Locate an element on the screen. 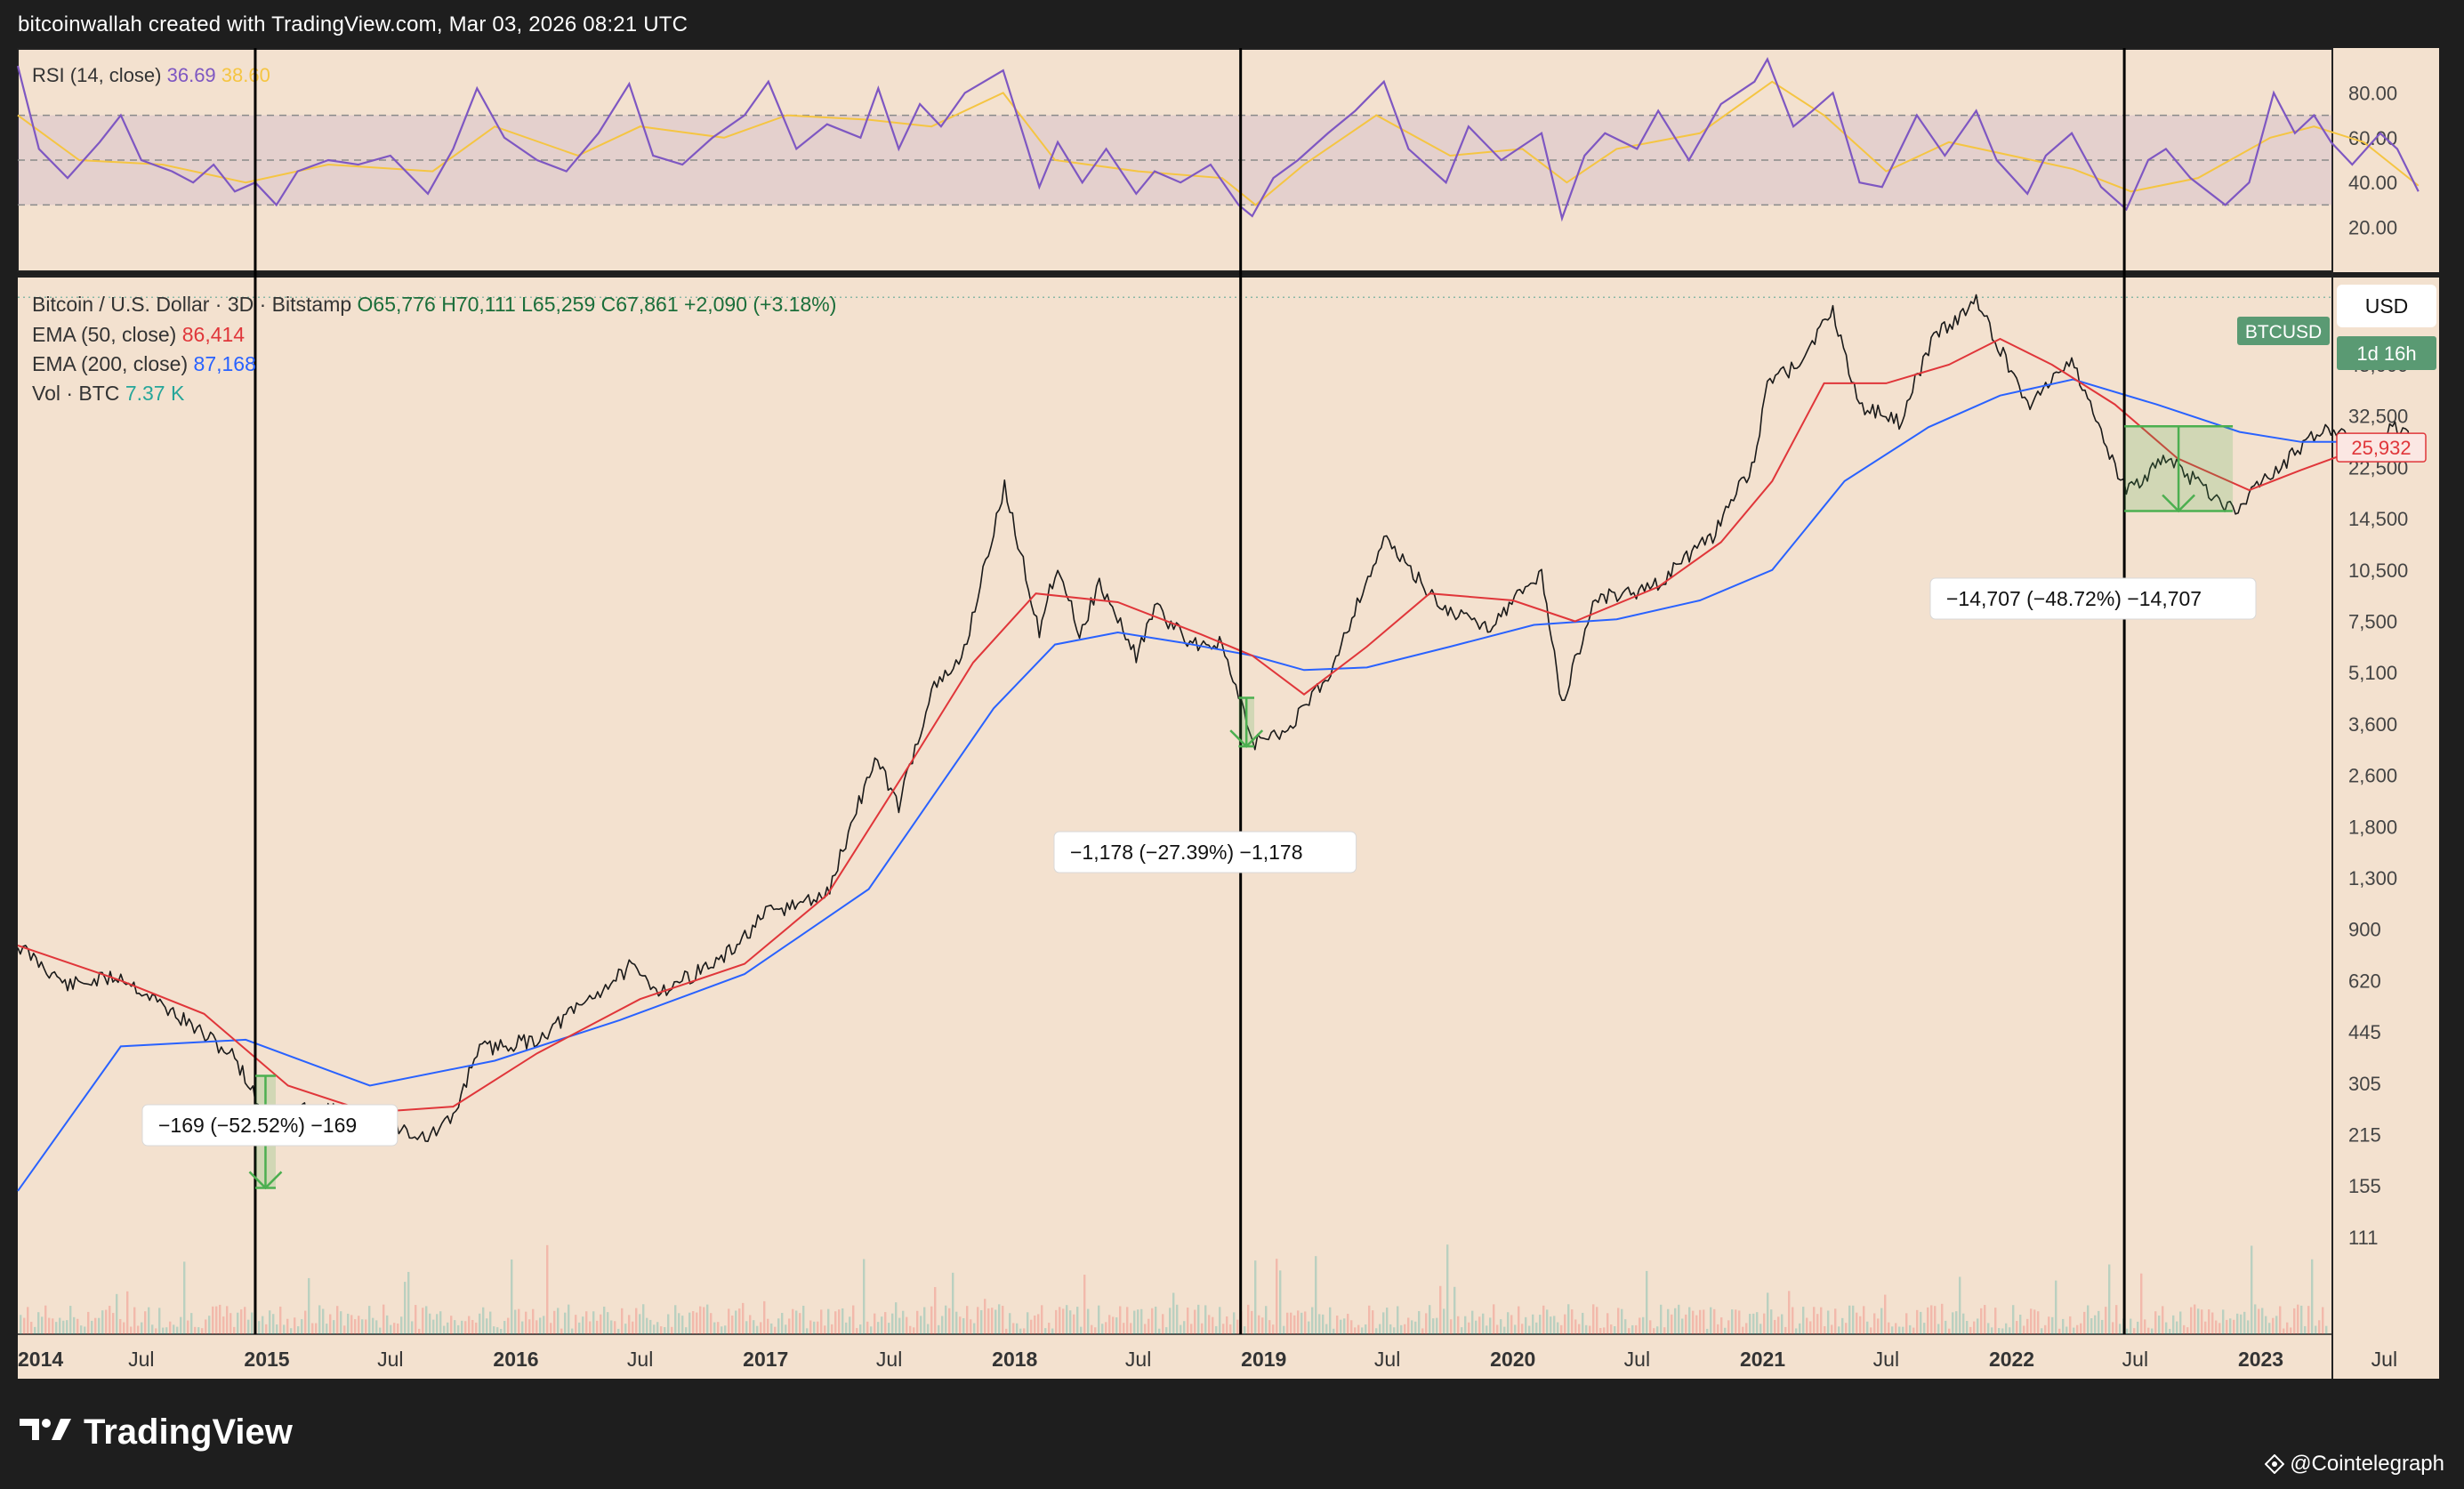 The width and height of the screenshot is (2464, 1489). ticker-badge-label: BTCUSD is located at coordinates (2284, 332).